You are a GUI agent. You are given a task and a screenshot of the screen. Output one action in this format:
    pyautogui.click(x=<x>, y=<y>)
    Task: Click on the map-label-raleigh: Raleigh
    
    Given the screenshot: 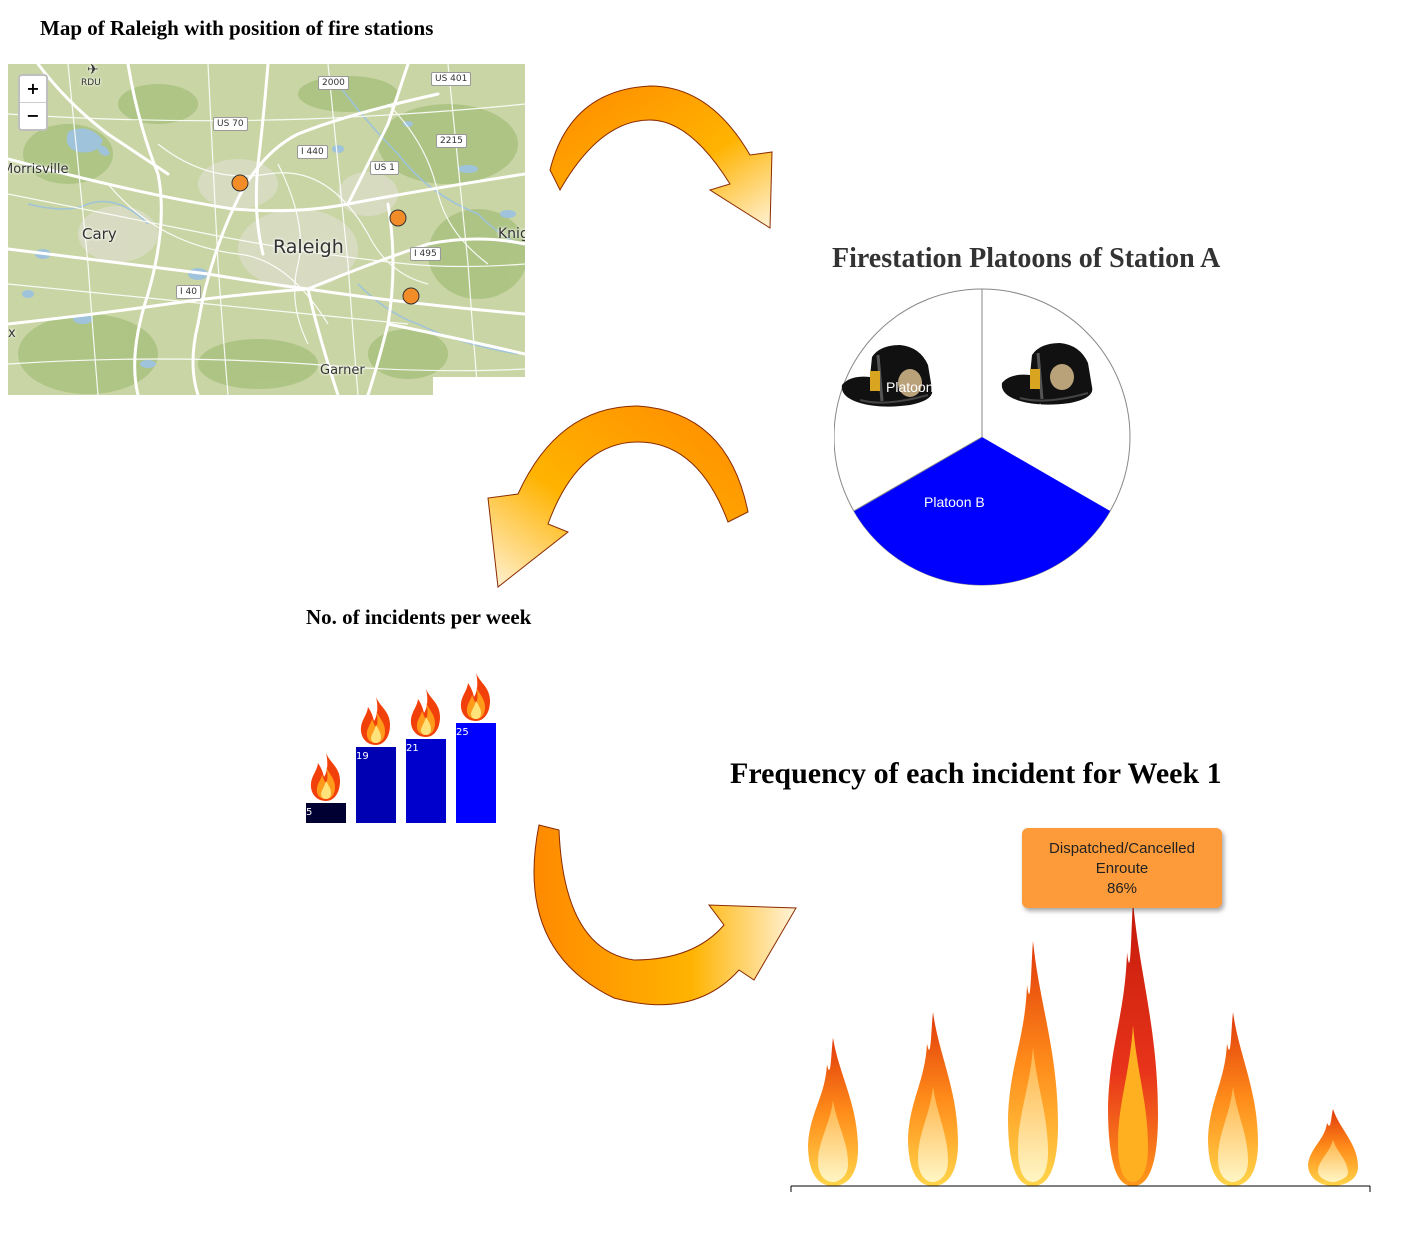 What is the action you would take?
    pyautogui.click(x=308, y=247)
    